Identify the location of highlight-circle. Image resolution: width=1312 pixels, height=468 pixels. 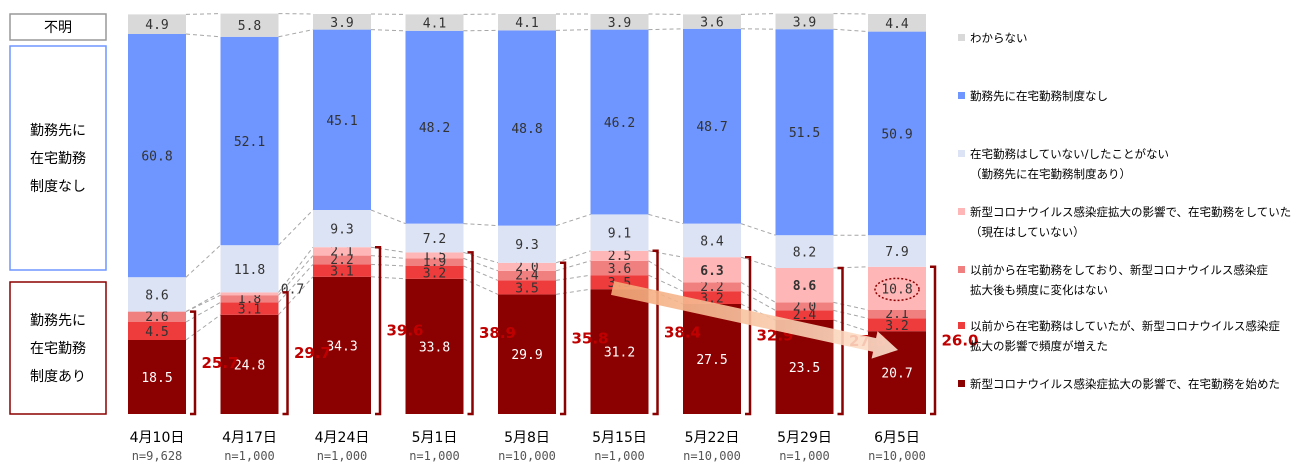
(897, 289).